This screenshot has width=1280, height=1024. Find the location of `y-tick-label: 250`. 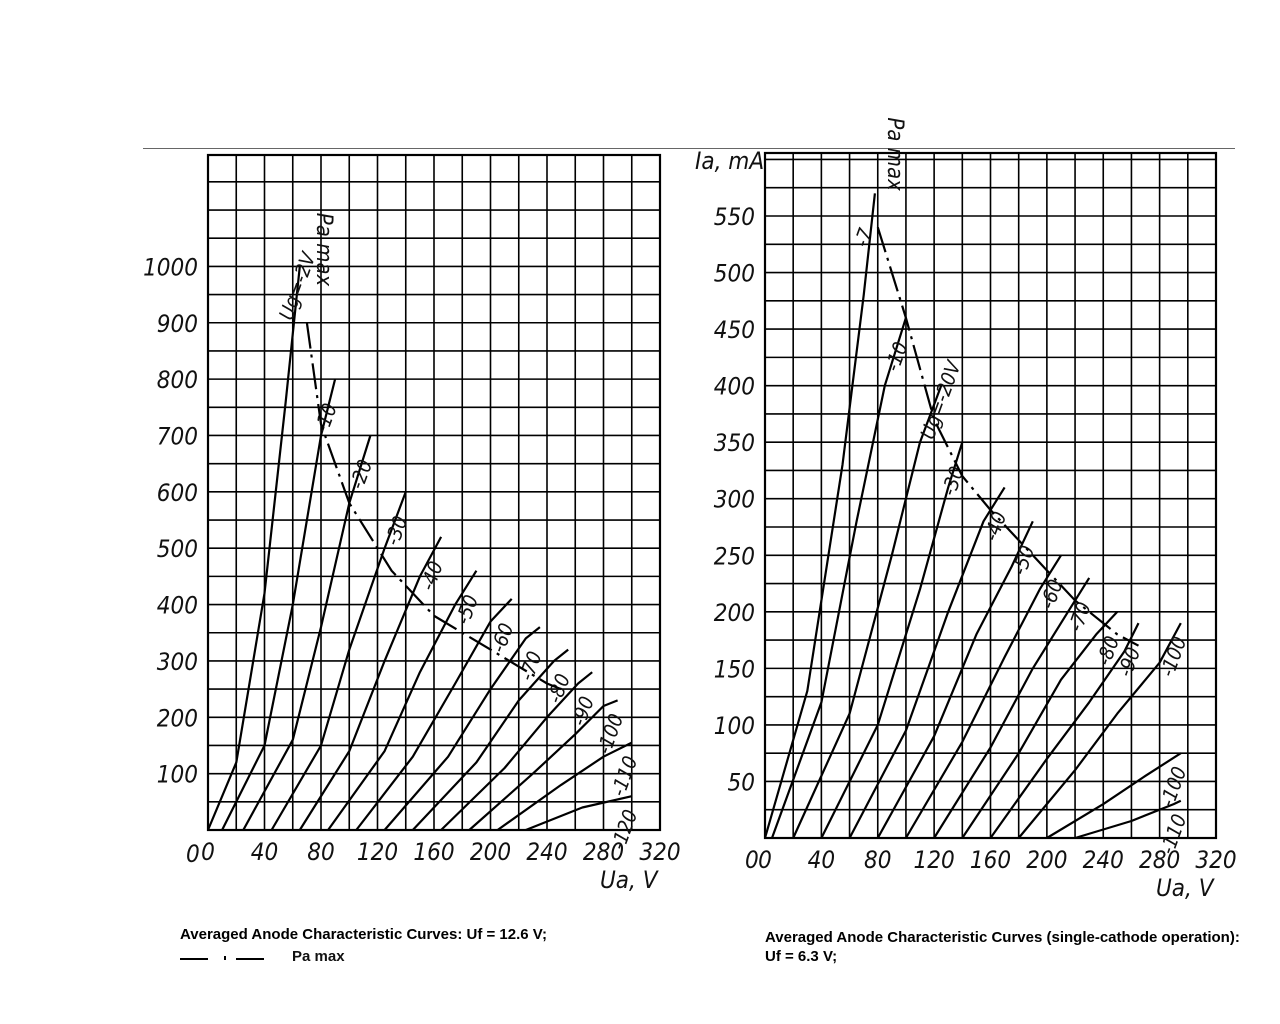

y-tick-label: 250 is located at coordinates (734, 556).